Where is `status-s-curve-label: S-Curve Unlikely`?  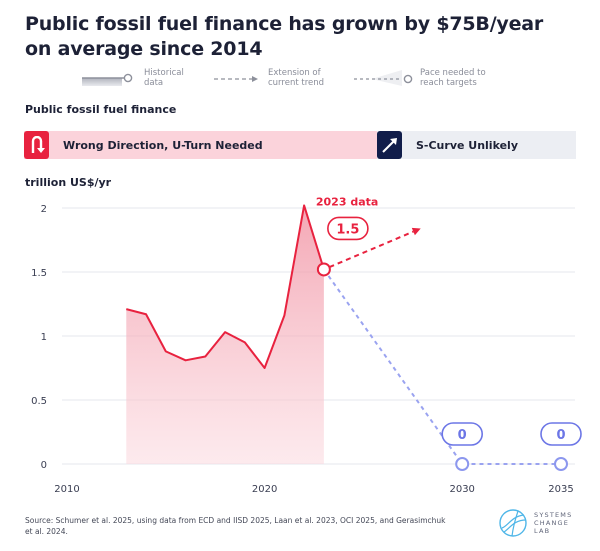
status-s-curve-label: S-Curve Unlikely is located at coordinates (467, 145).